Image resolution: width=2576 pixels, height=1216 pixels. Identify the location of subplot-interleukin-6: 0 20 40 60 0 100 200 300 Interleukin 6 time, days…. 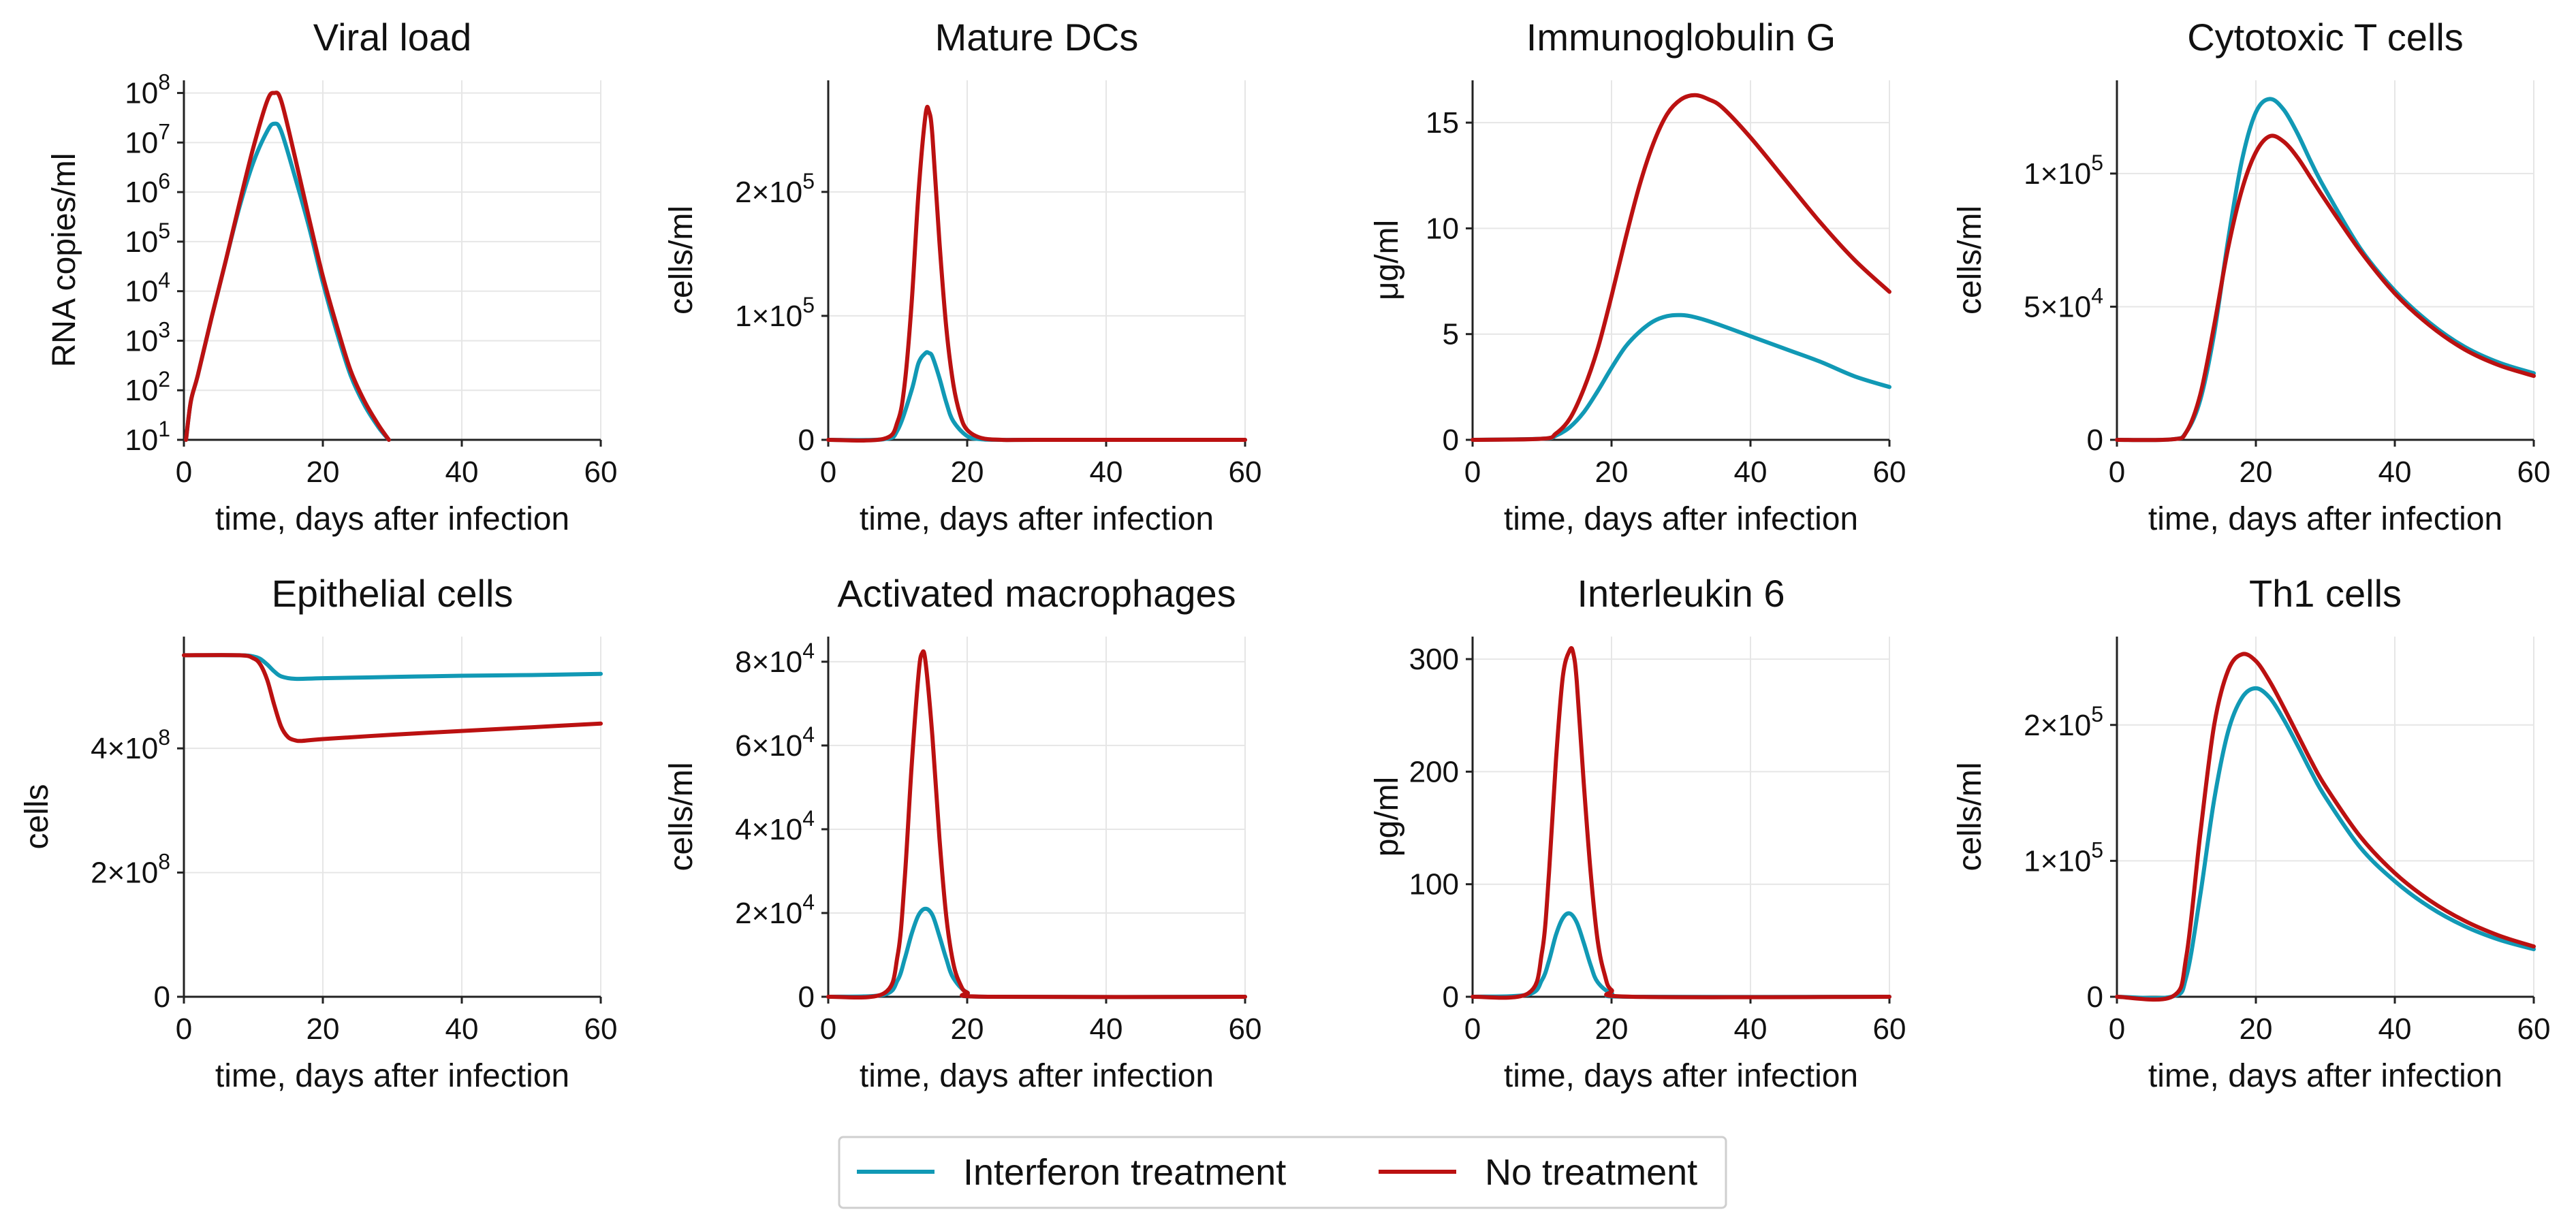
(1637, 833).